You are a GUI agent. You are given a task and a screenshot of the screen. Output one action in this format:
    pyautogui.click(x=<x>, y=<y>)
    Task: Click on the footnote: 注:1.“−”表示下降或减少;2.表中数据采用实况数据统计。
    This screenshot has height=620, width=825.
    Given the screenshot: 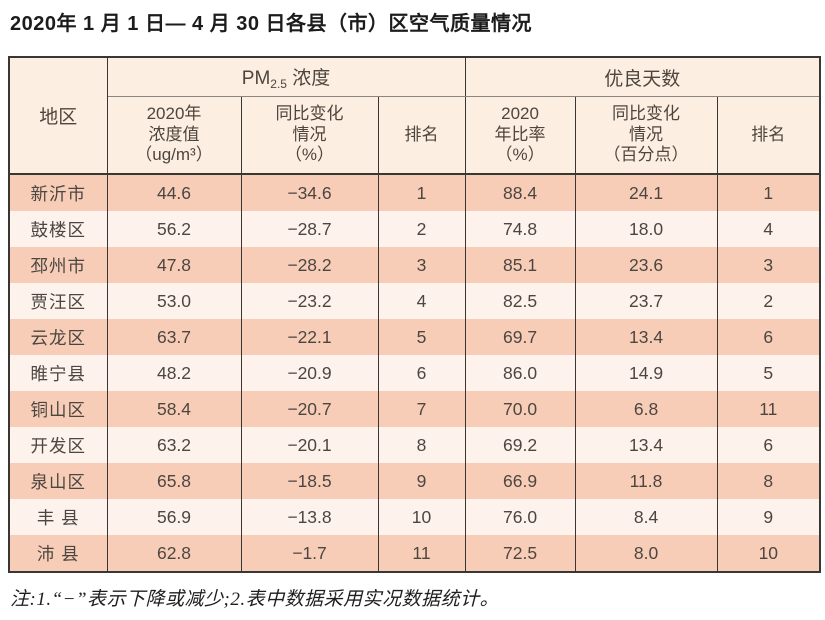 What is the action you would take?
    pyautogui.click(x=255, y=599)
    